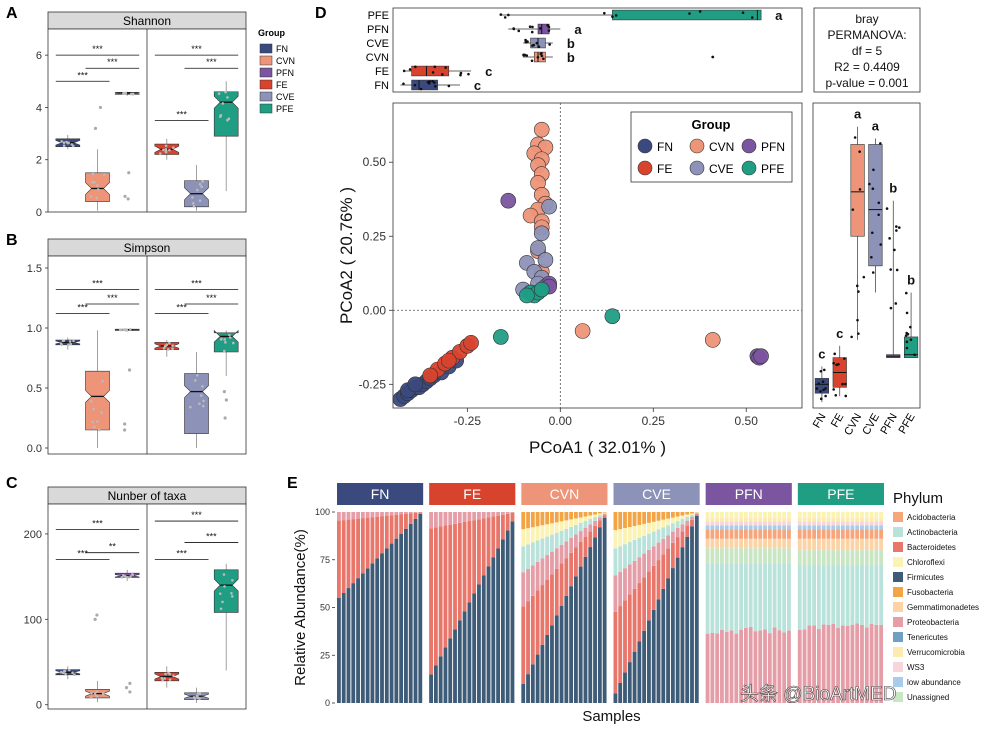 The image size is (986, 730). I want to click on legend-title: Group, so click(271, 33).